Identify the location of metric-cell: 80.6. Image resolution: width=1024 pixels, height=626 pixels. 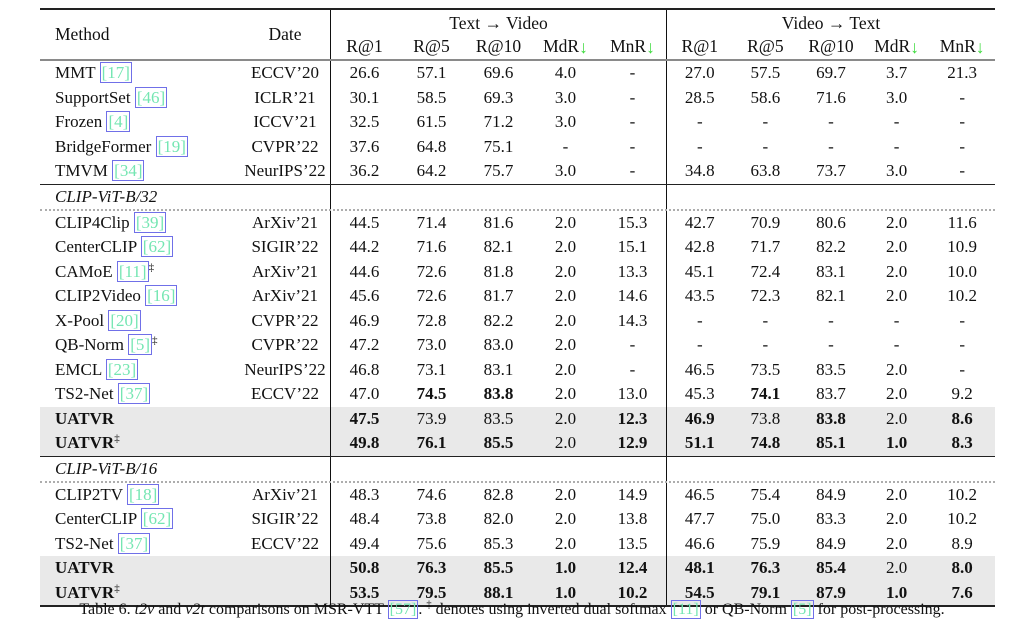
(831, 222).